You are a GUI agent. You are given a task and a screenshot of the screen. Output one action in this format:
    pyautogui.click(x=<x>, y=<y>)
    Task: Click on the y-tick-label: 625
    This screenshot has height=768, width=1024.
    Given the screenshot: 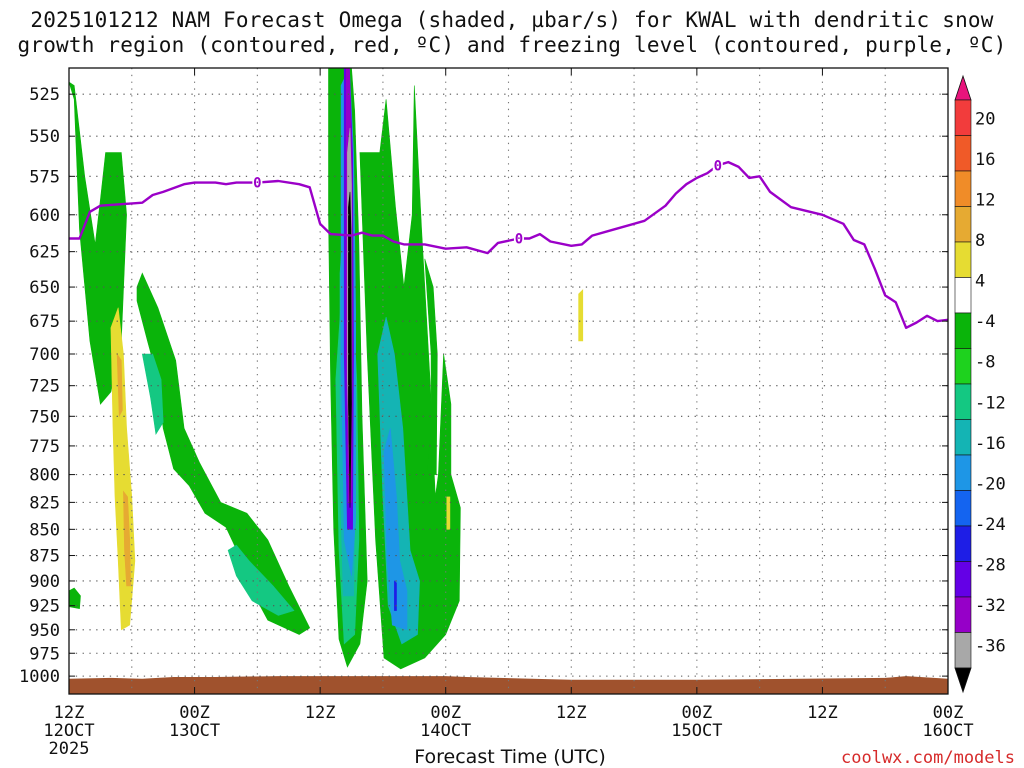 What is the action you would take?
    pyautogui.click(x=44, y=253)
    